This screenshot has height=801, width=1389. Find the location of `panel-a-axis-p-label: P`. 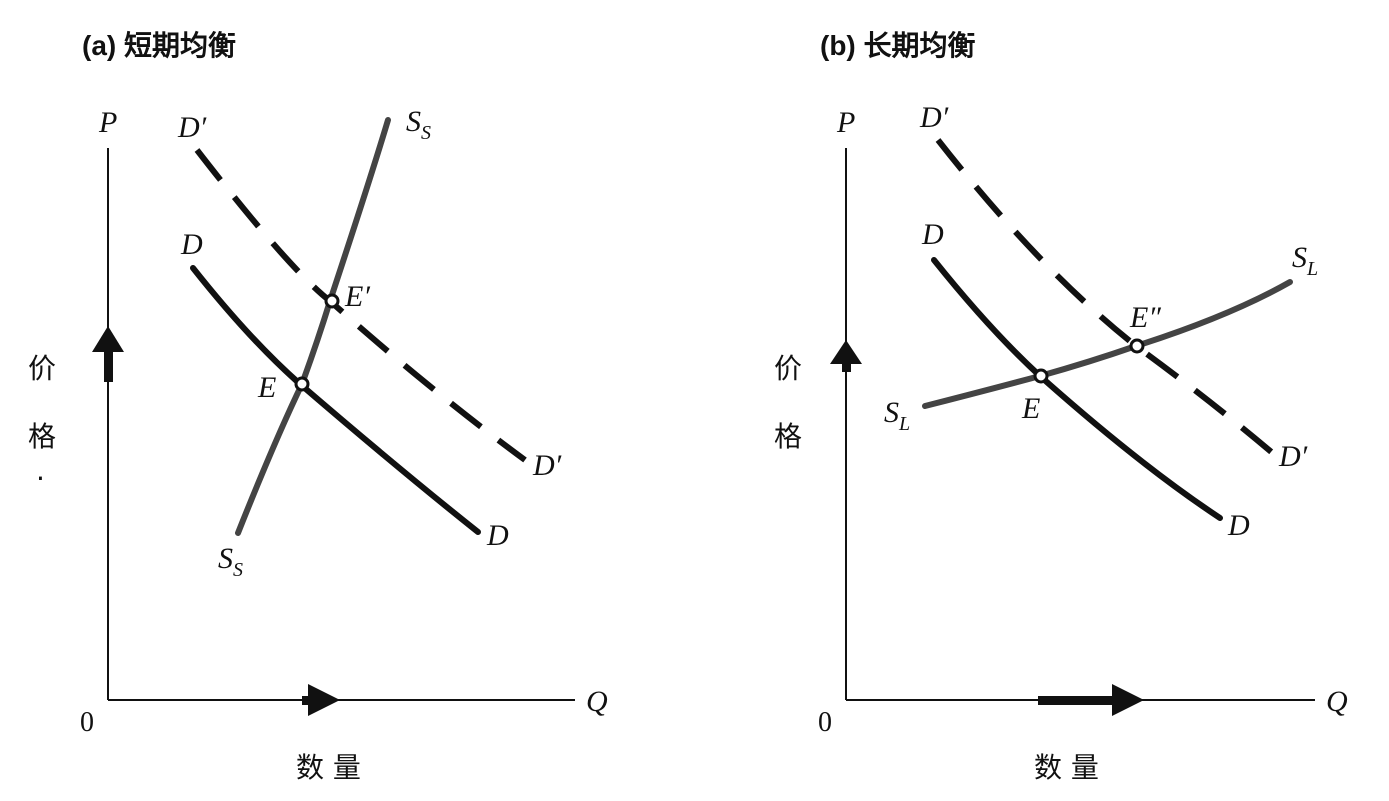

panel-a-axis-p-label: P is located at coordinates (107, 122).